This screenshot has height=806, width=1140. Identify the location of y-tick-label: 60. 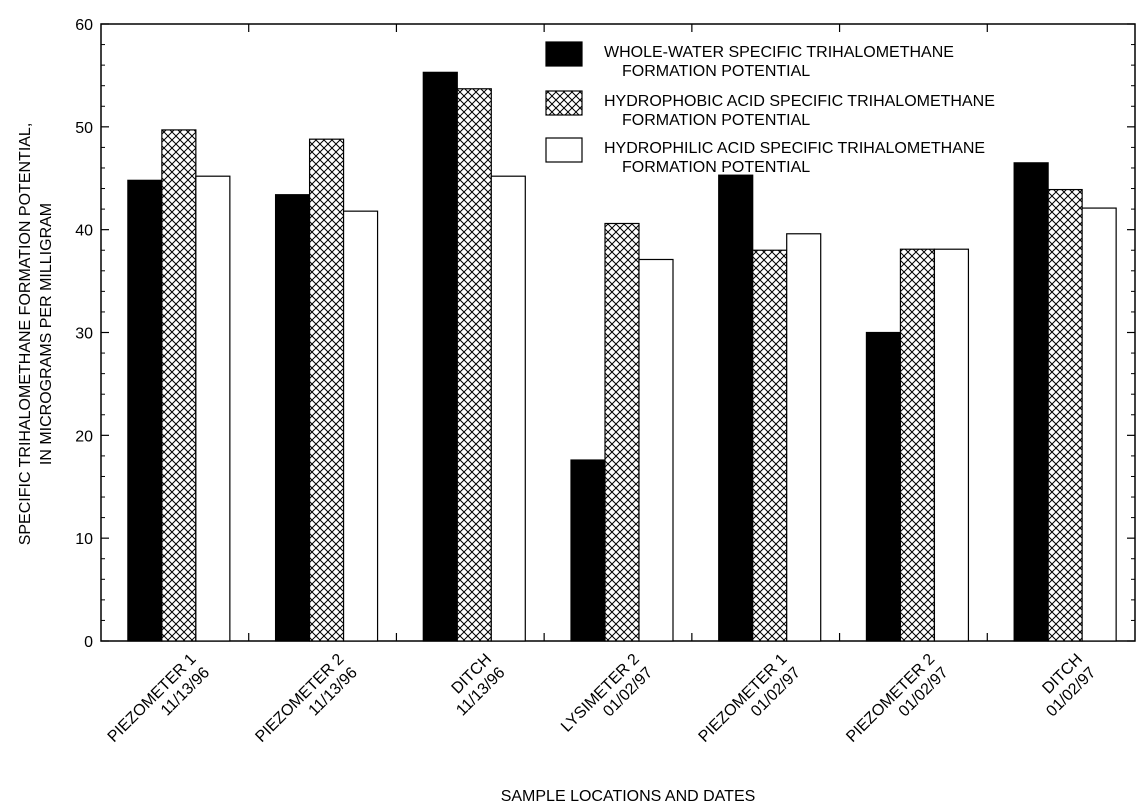
(84, 25).